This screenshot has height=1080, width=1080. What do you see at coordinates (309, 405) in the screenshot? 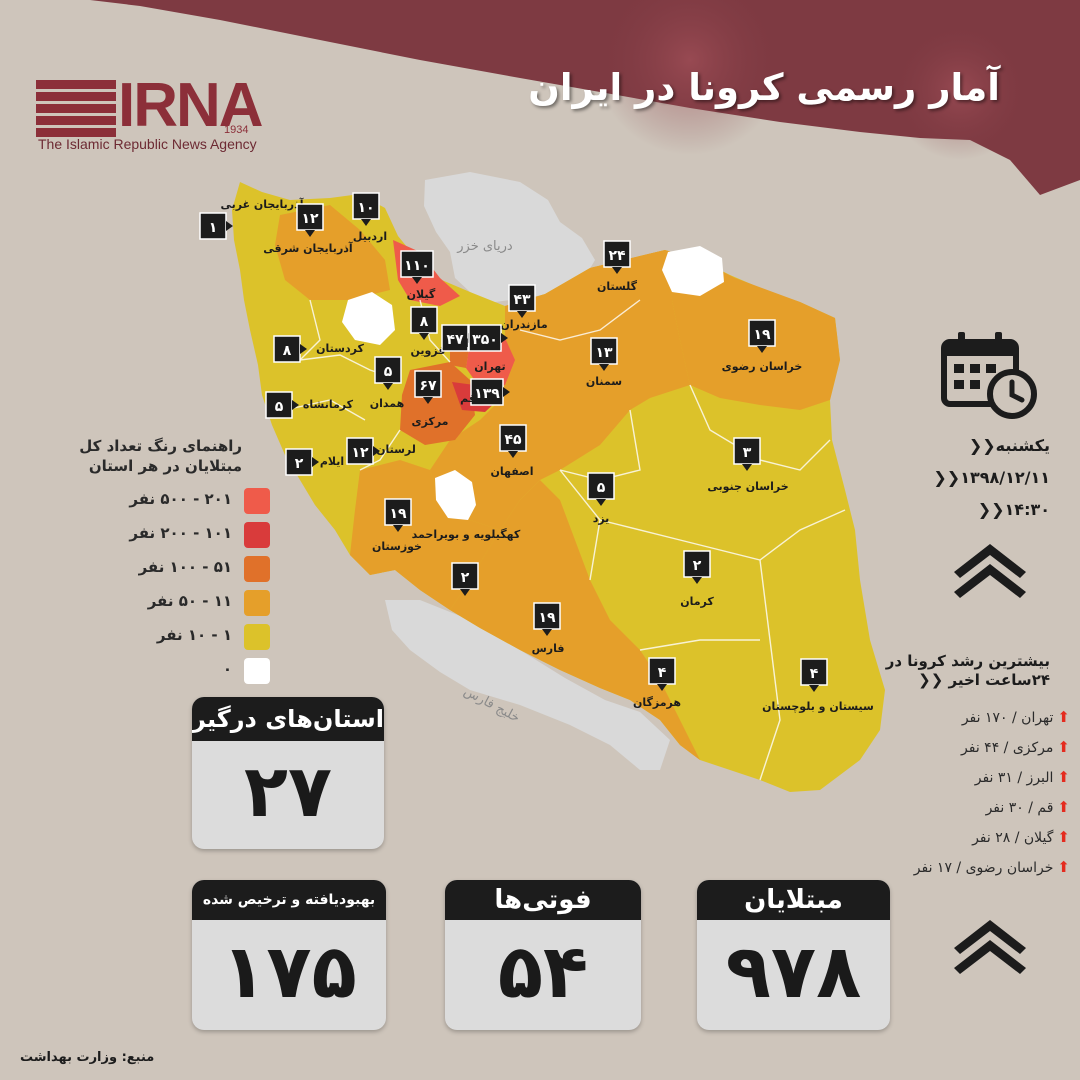
I see `province-marker: ۵ کرمانشاه` at bounding box center [309, 405].